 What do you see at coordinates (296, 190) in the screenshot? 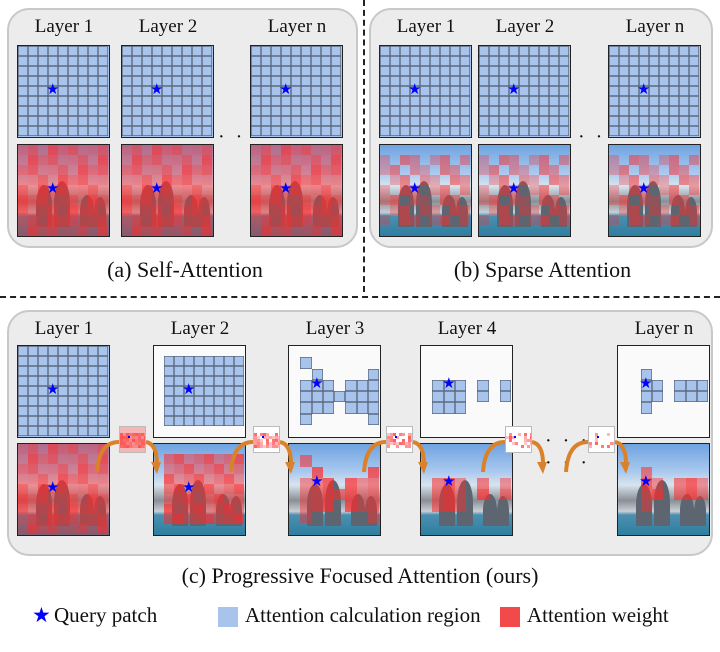
I see `attention-image: ★` at bounding box center [296, 190].